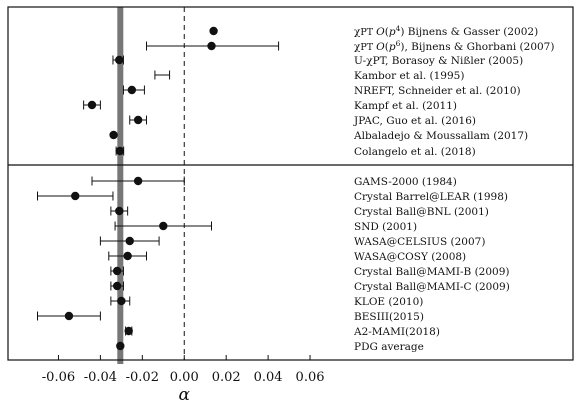 The width and height of the screenshot is (581, 404). What do you see at coordinates (432, 272) in the screenshot?
I see `row-label: Crystal Ball@MAMI-B (2009)` at bounding box center [432, 272].